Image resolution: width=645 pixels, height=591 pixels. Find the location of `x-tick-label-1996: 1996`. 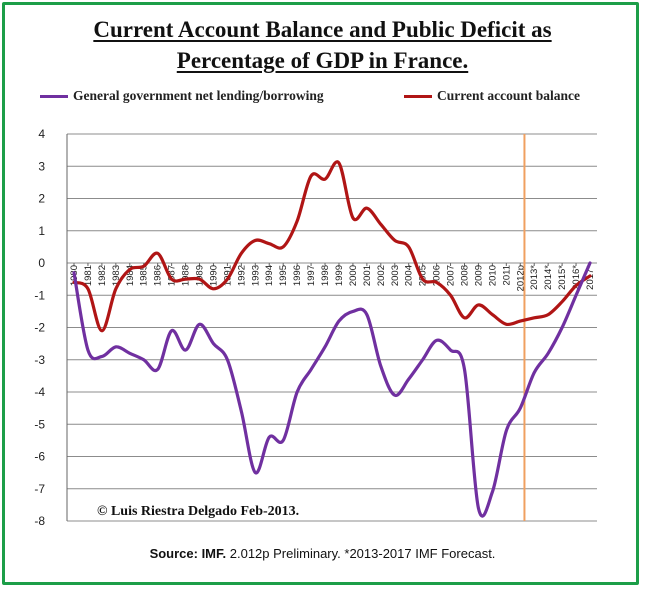

x-tick-label-1996: 1996 is located at coordinates (297, 275).